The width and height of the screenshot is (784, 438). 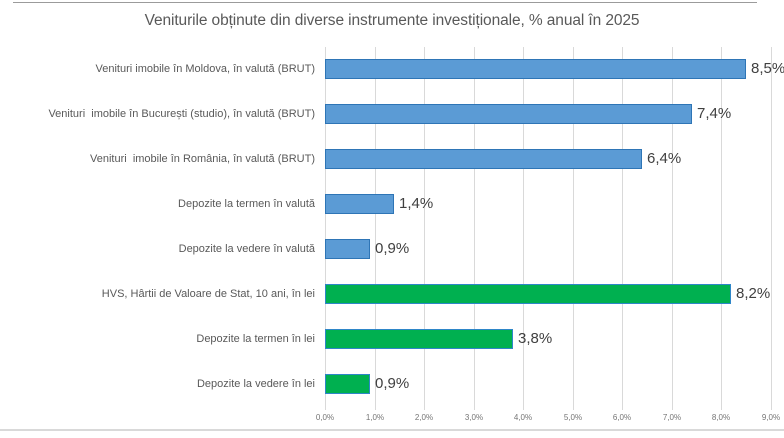 What do you see at coordinates (664, 158) in the screenshot?
I see `value-label: 6,4%` at bounding box center [664, 158].